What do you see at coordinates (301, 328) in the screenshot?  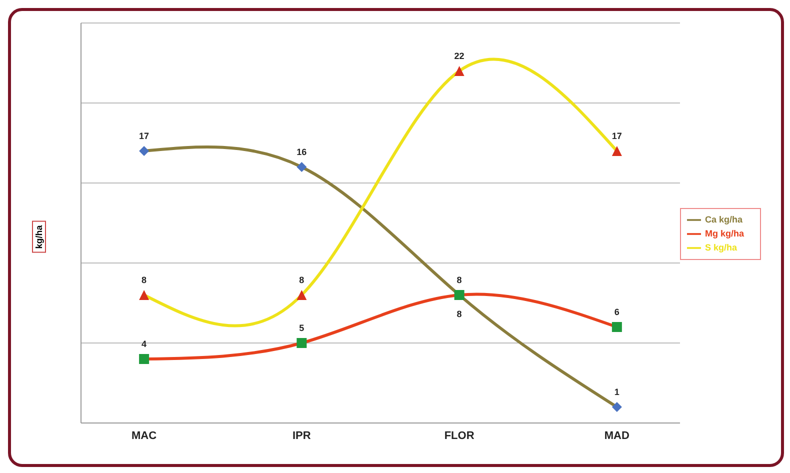 I see `data-label: 5` at bounding box center [301, 328].